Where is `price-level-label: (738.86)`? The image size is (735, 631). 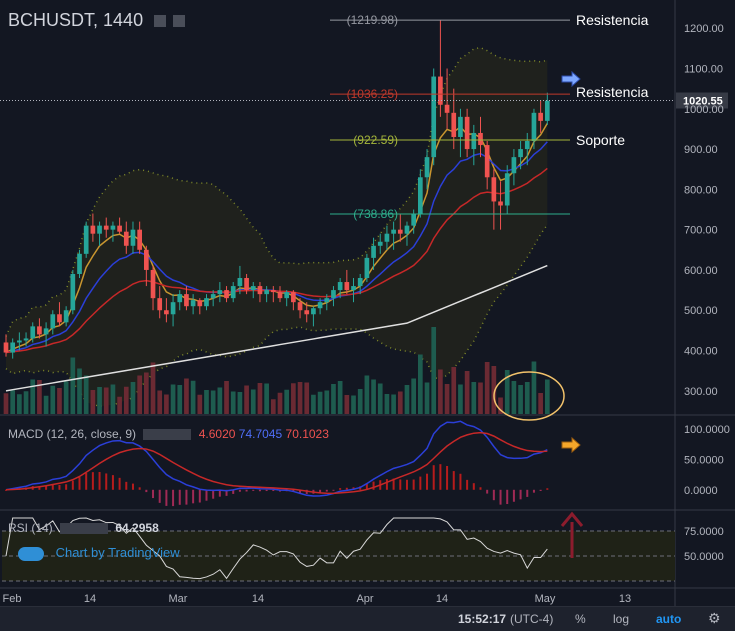 price-level-label: (738.86) is located at coordinates (375, 214).